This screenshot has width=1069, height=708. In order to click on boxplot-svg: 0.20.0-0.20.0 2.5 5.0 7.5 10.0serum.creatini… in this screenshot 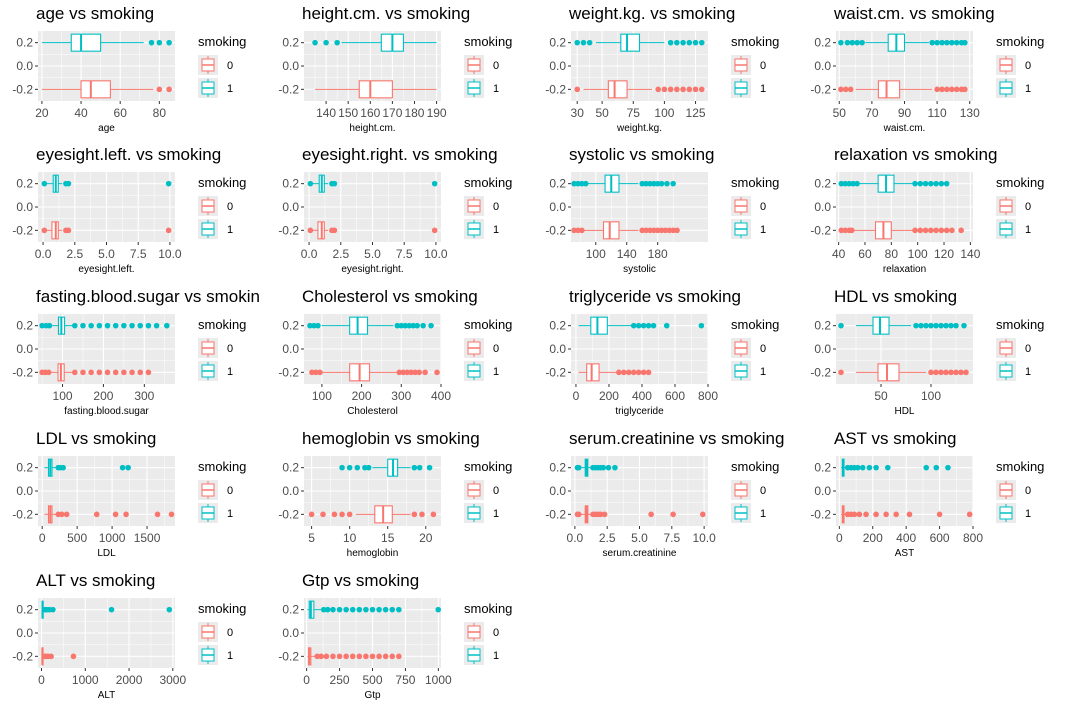, I will do `click(662, 507)`.